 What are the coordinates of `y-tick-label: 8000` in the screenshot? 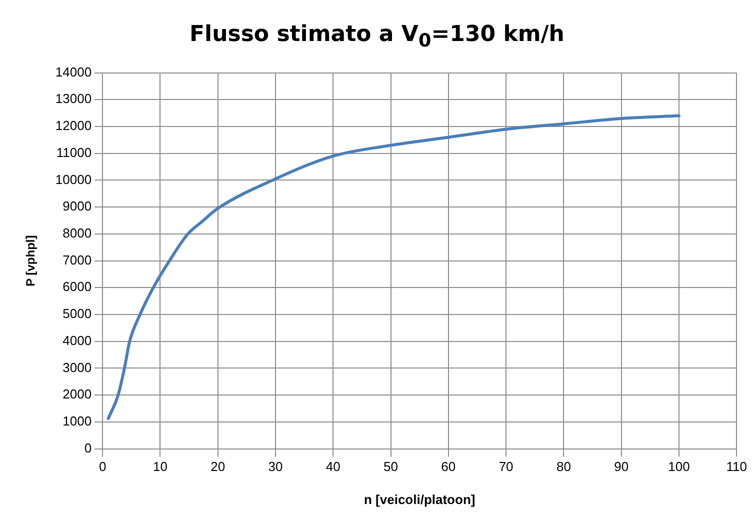 It's located at (77, 233).